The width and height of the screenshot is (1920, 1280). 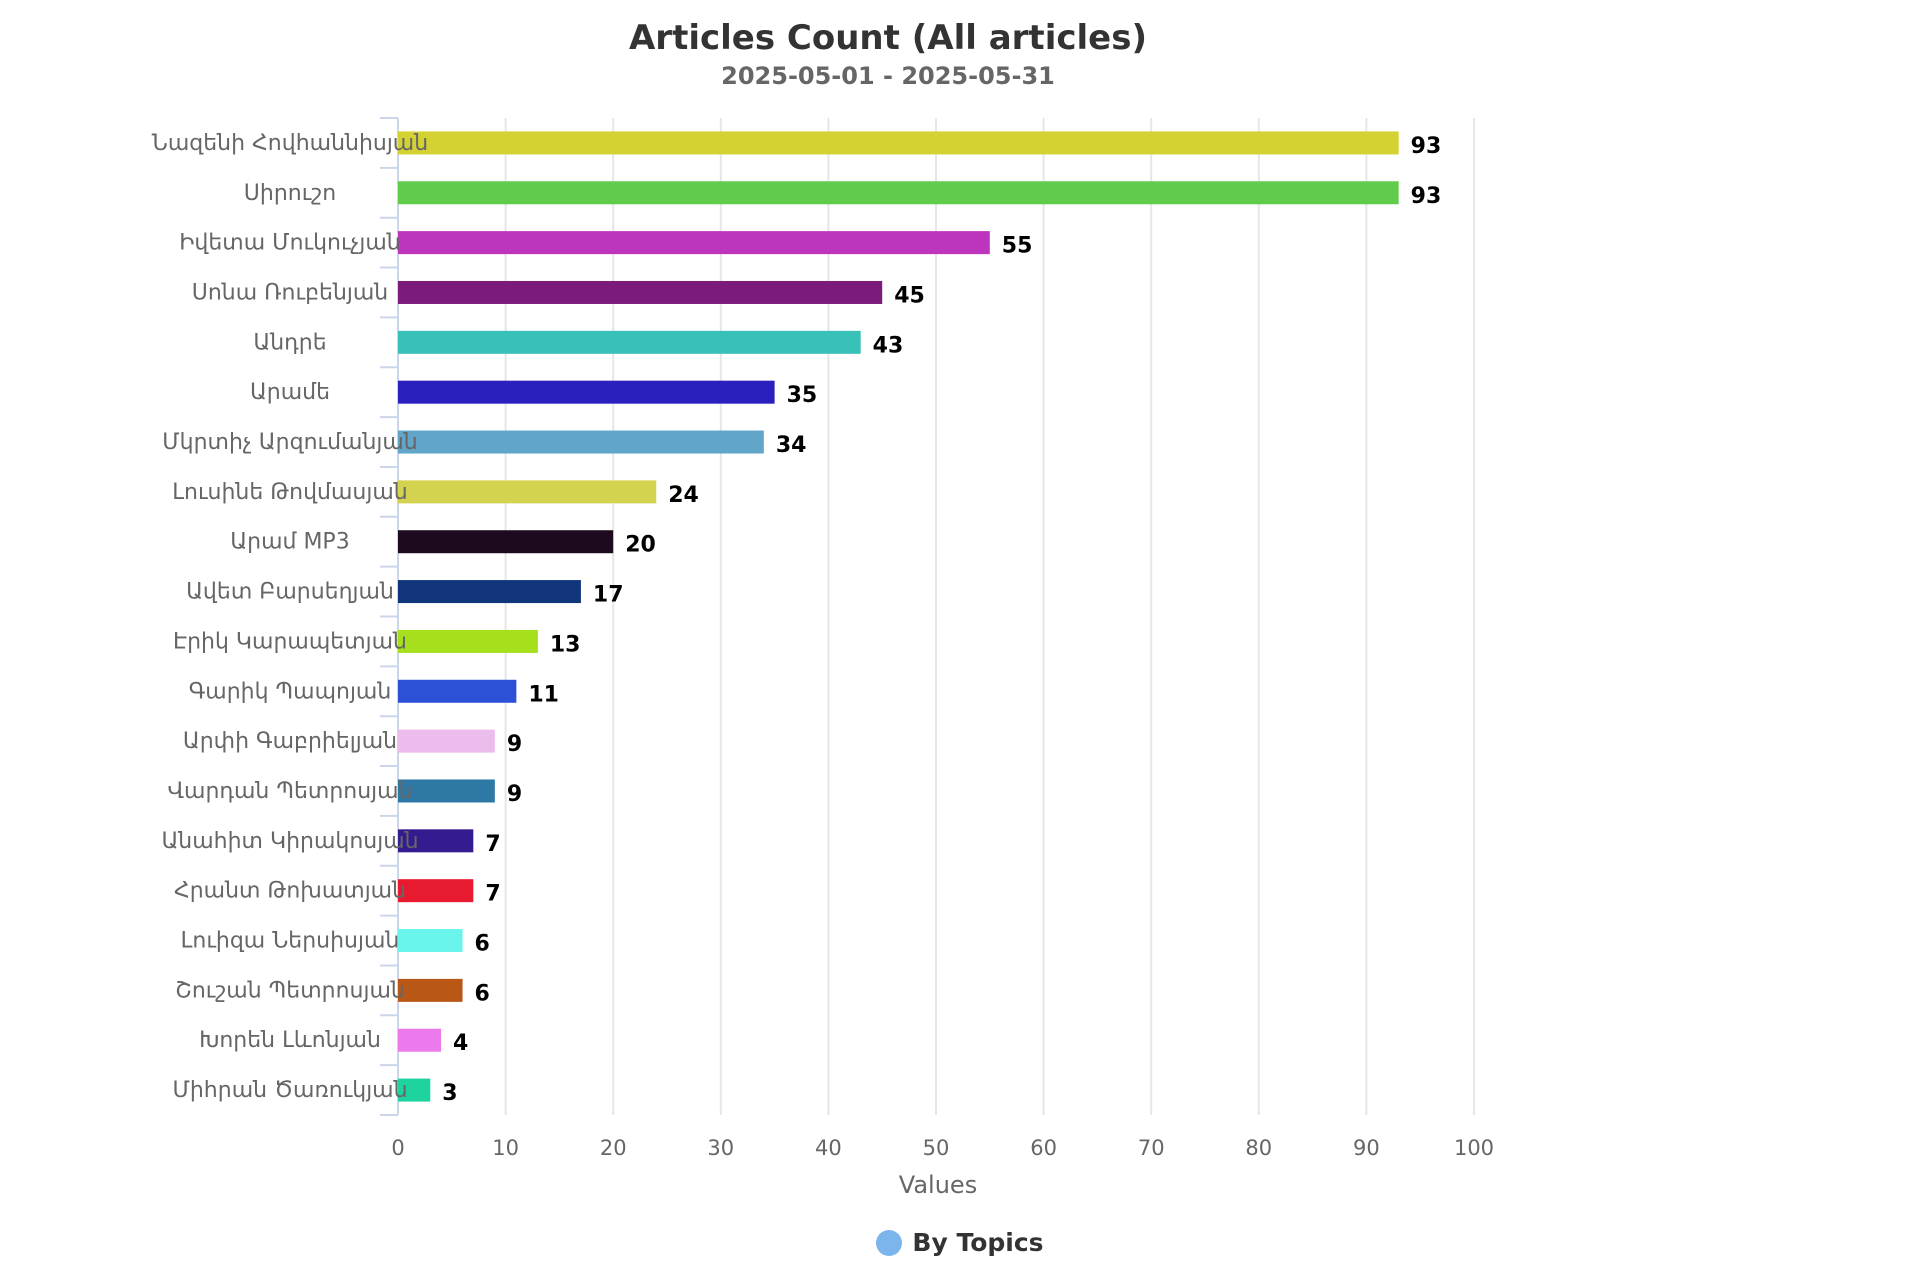 What do you see at coordinates (389, 616) in the screenshot?
I see `y-axis` at bounding box center [389, 616].